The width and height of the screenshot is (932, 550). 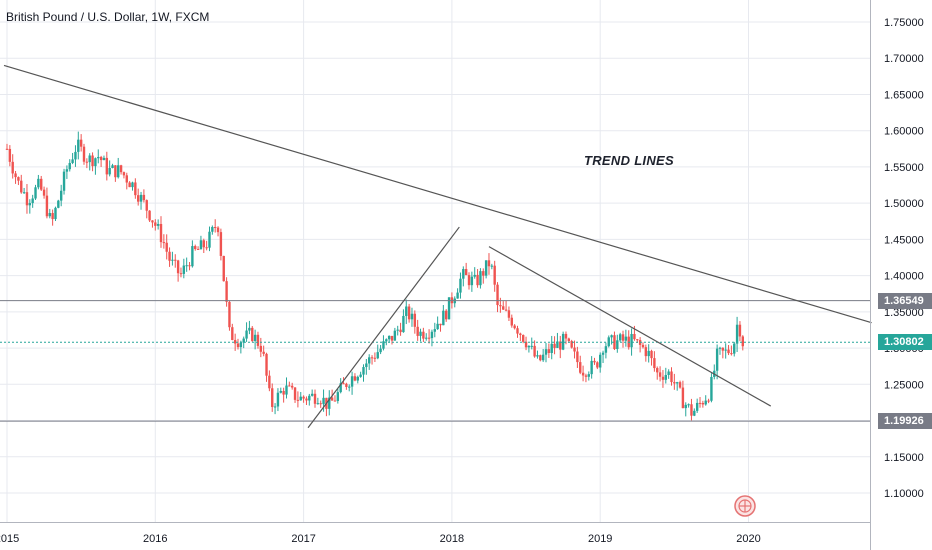 I want to click on y-tick-label: 1.75000, so click(x=904, y=23).